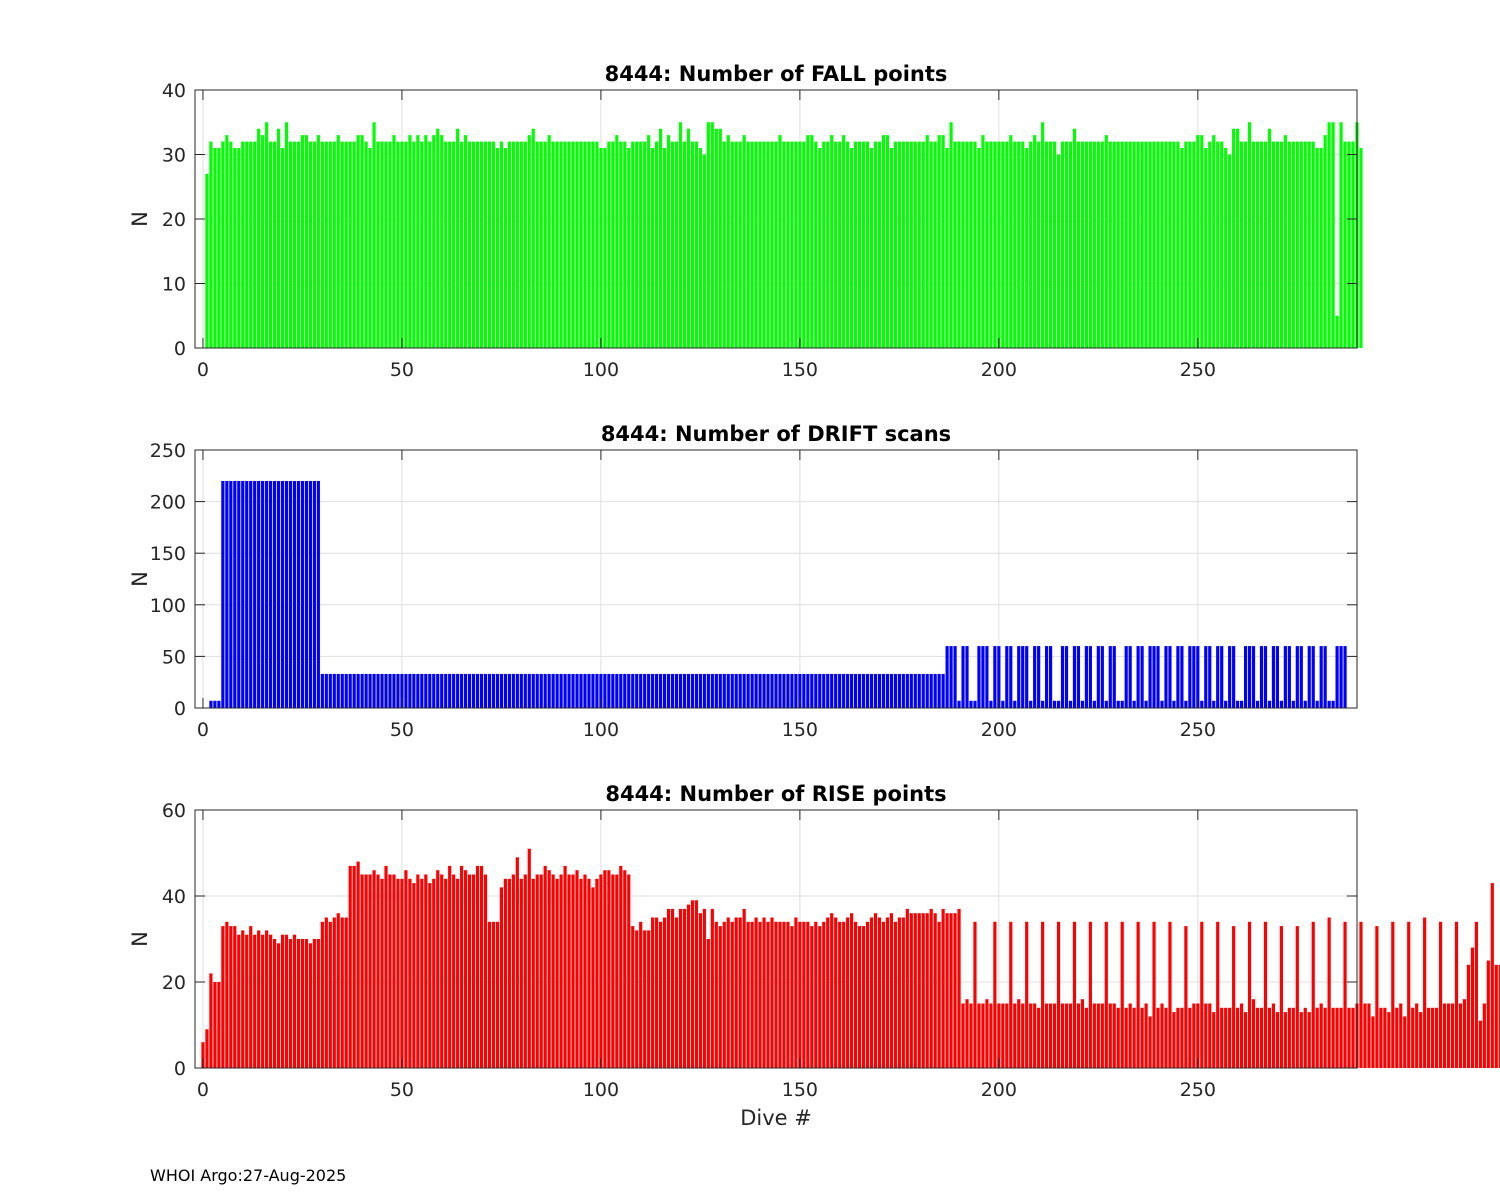 The height and width of the screenshot is (1200, 1500). What do you see at coordinates (1198, 370) in the screenshot?
I see `fall-x-tick-label: 250` at bounding box center [1198, 370].